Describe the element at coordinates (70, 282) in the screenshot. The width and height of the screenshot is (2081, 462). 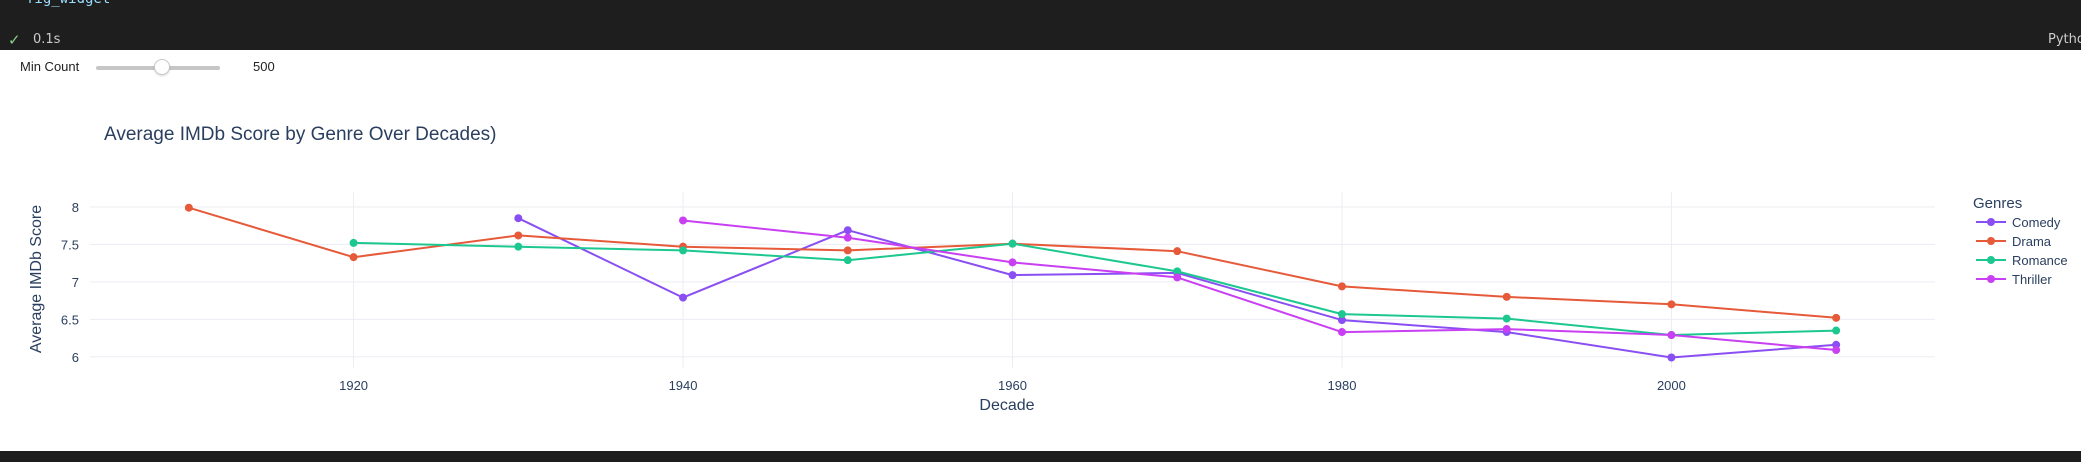
I see `y-axis-ticks: 6 6.5 7 7.5 8` at that location.